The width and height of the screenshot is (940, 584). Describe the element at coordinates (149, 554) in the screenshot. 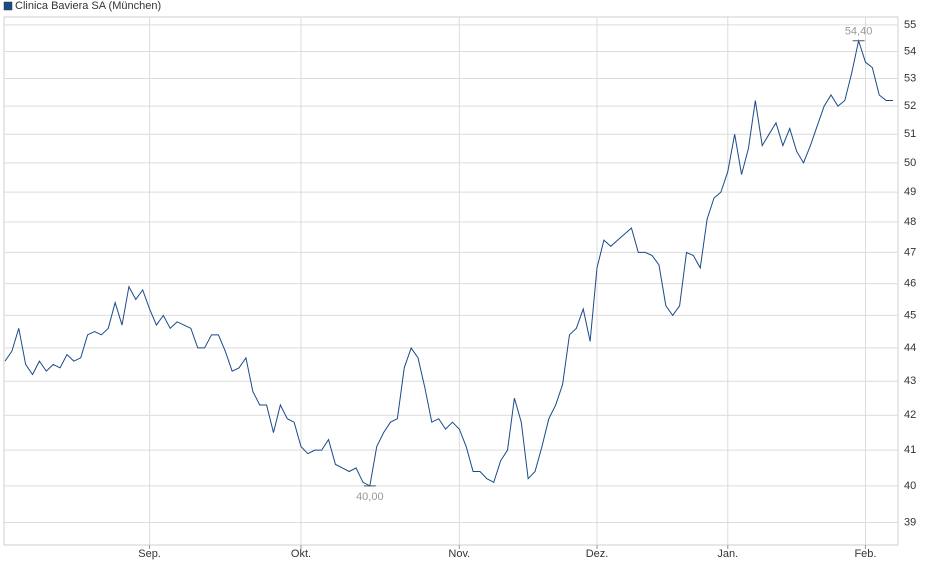

I see `x-tick-label: Sep.` at that location.